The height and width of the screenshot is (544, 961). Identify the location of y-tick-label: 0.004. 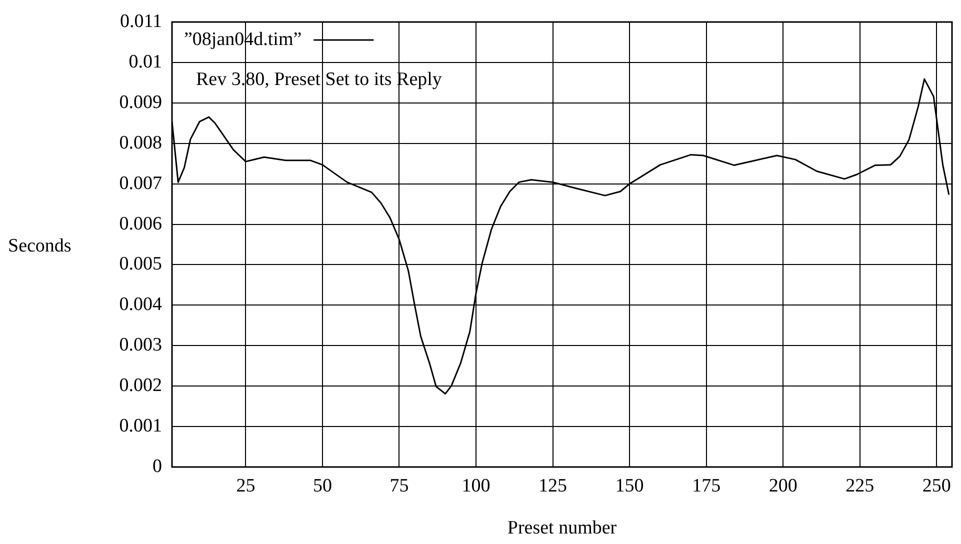
(140, 305).